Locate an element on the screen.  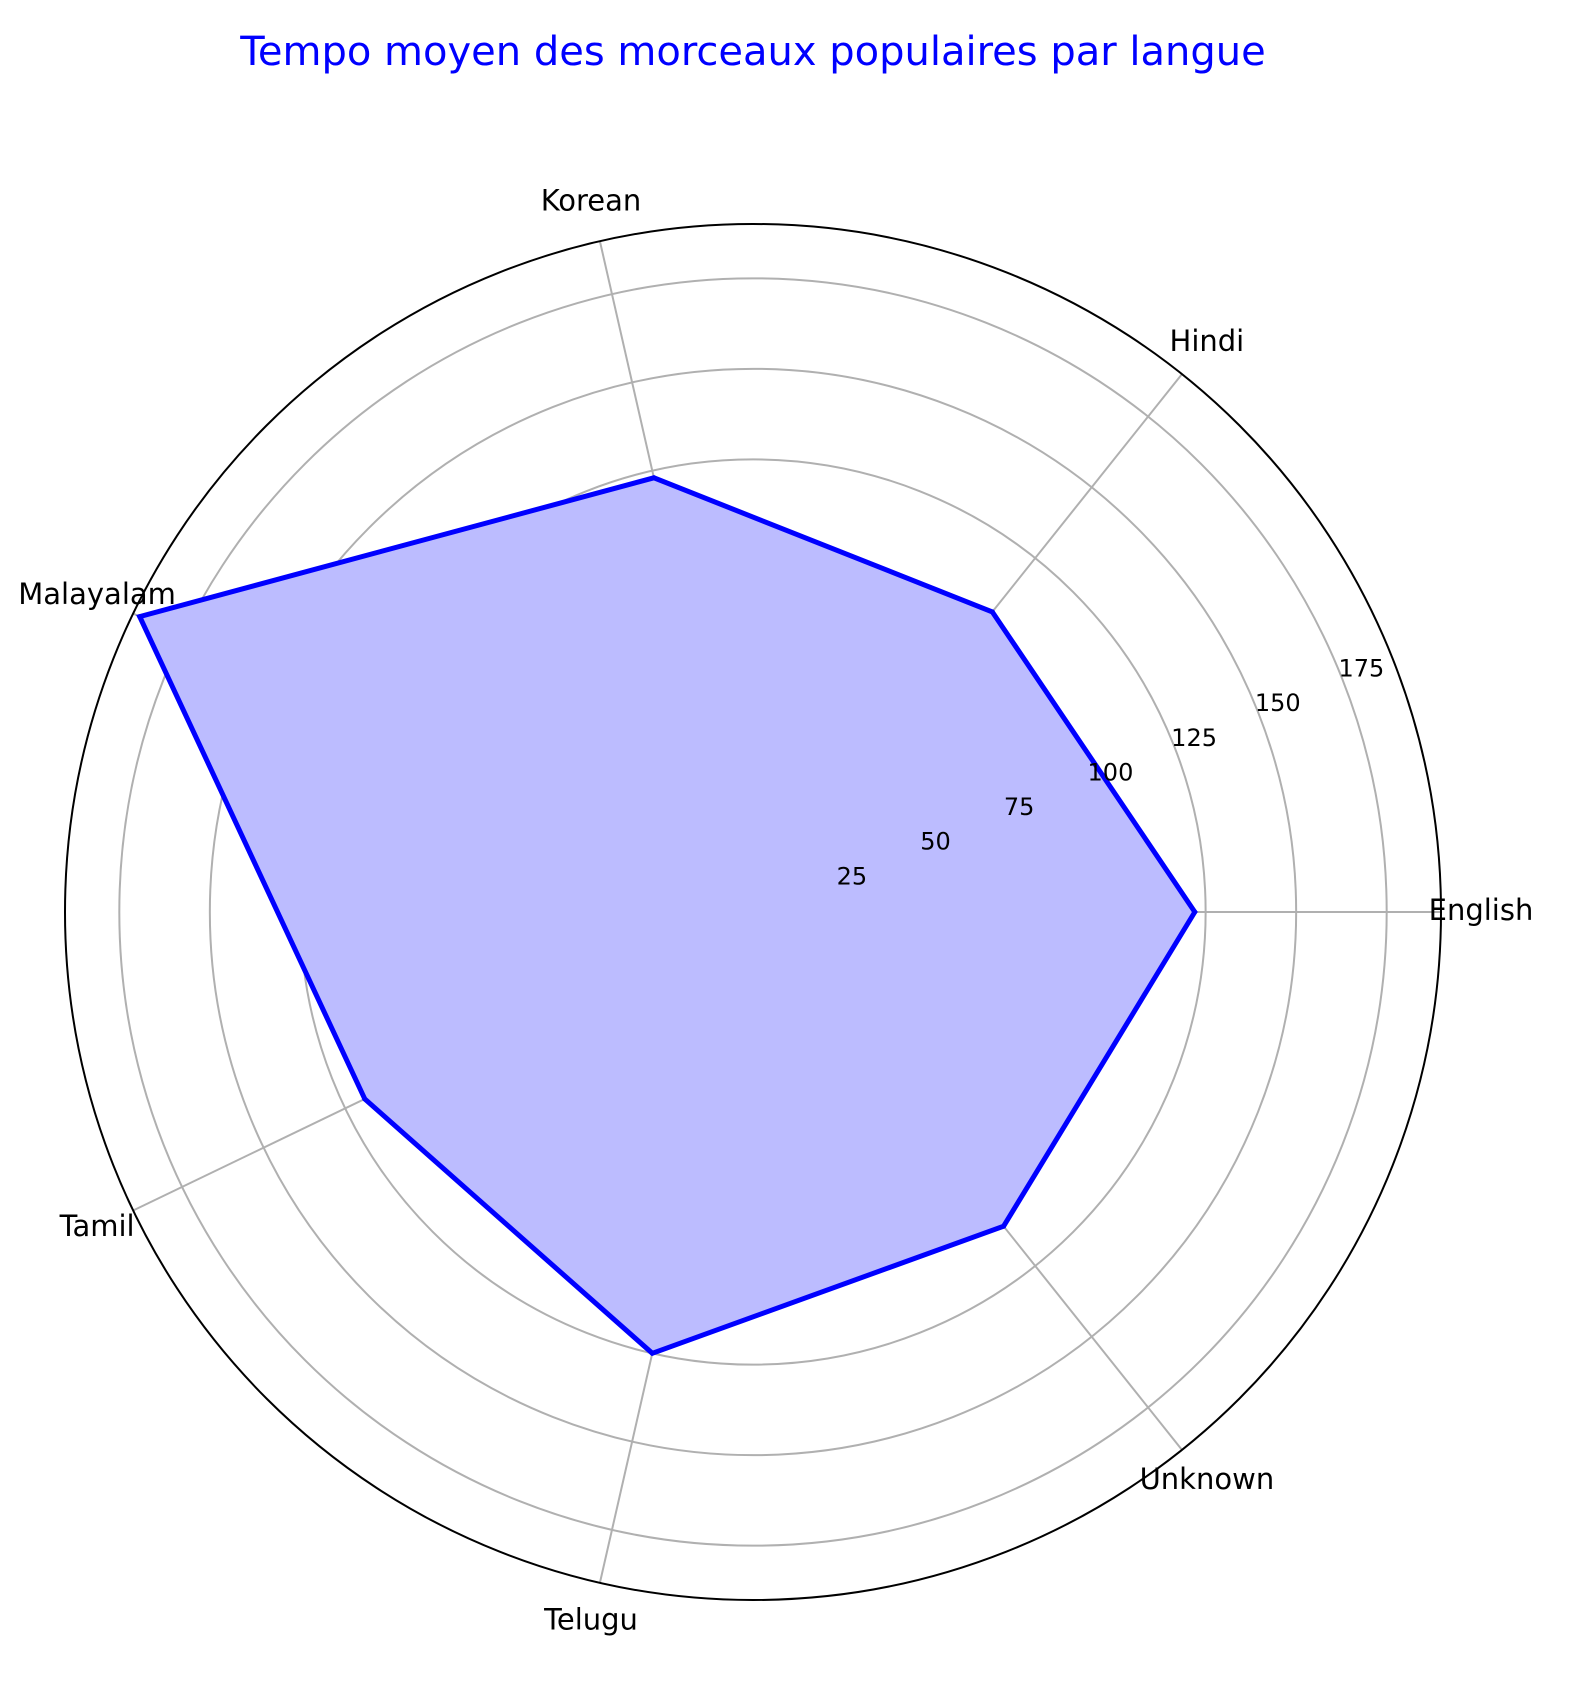
category-label-hindi: Hindi is located at coordinates (1207, 341).